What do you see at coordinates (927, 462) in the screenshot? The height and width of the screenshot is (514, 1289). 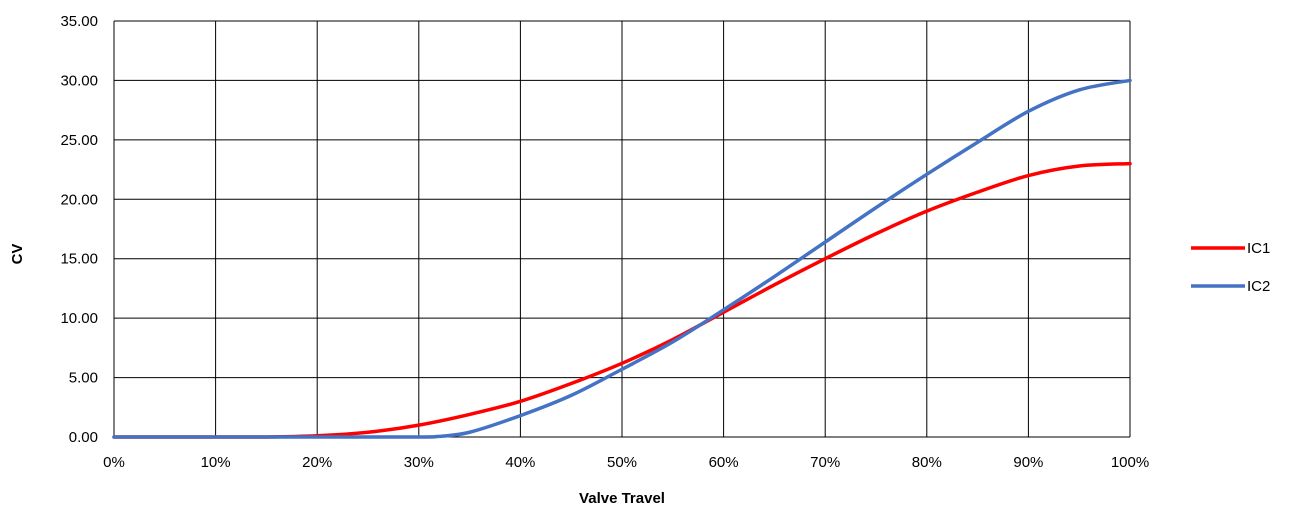 I see `x-tick-label: 80%` at bounding box center [927, 462].